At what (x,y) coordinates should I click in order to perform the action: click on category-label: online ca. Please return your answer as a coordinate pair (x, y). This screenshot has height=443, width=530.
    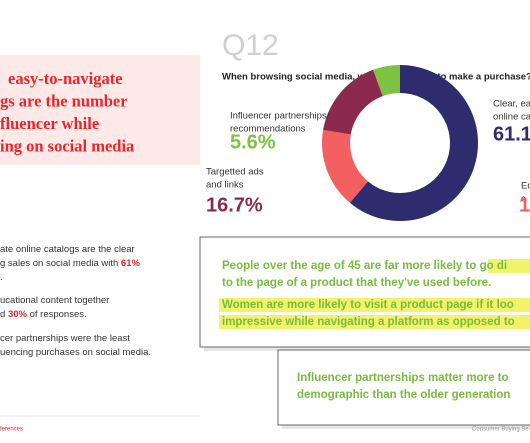
    Looking at the image, I should click on (511, 117).